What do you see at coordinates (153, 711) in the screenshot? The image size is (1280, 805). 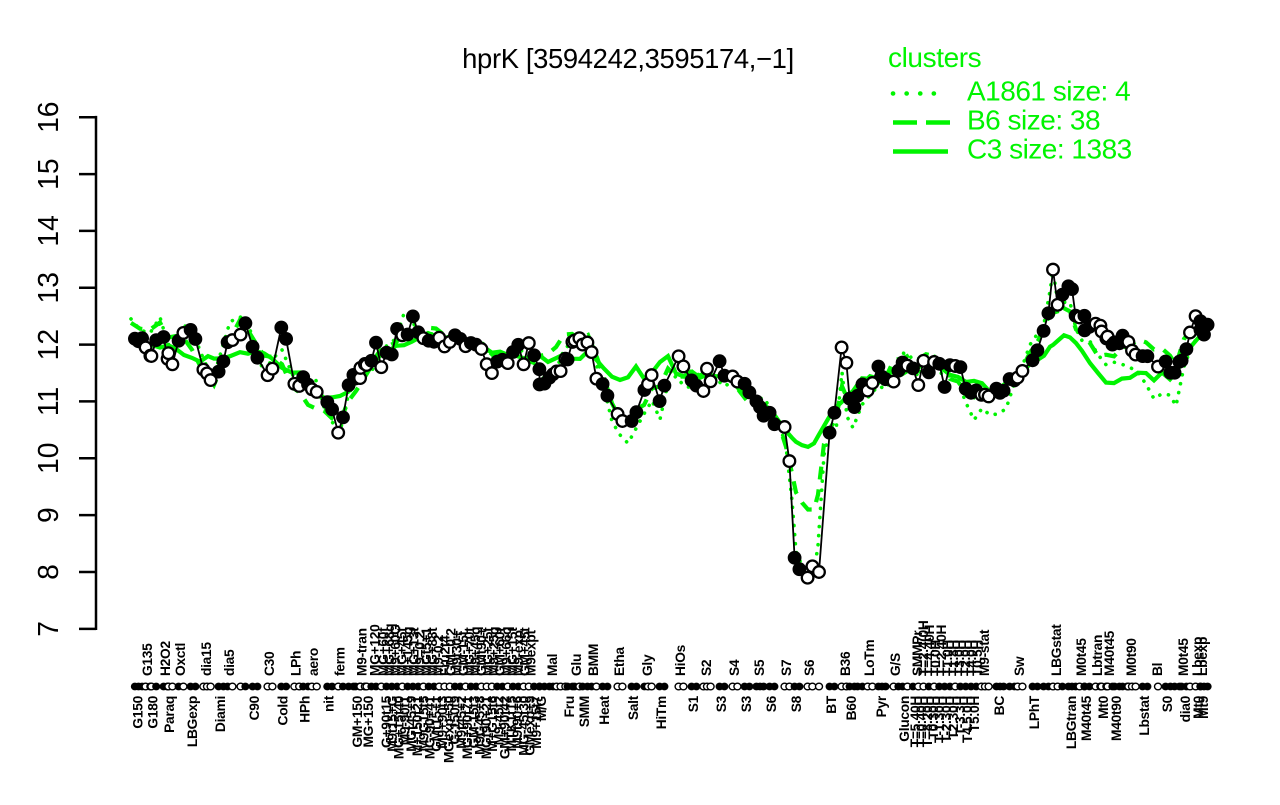 I see `svg-text: G180` at bounding box center [153, 711].